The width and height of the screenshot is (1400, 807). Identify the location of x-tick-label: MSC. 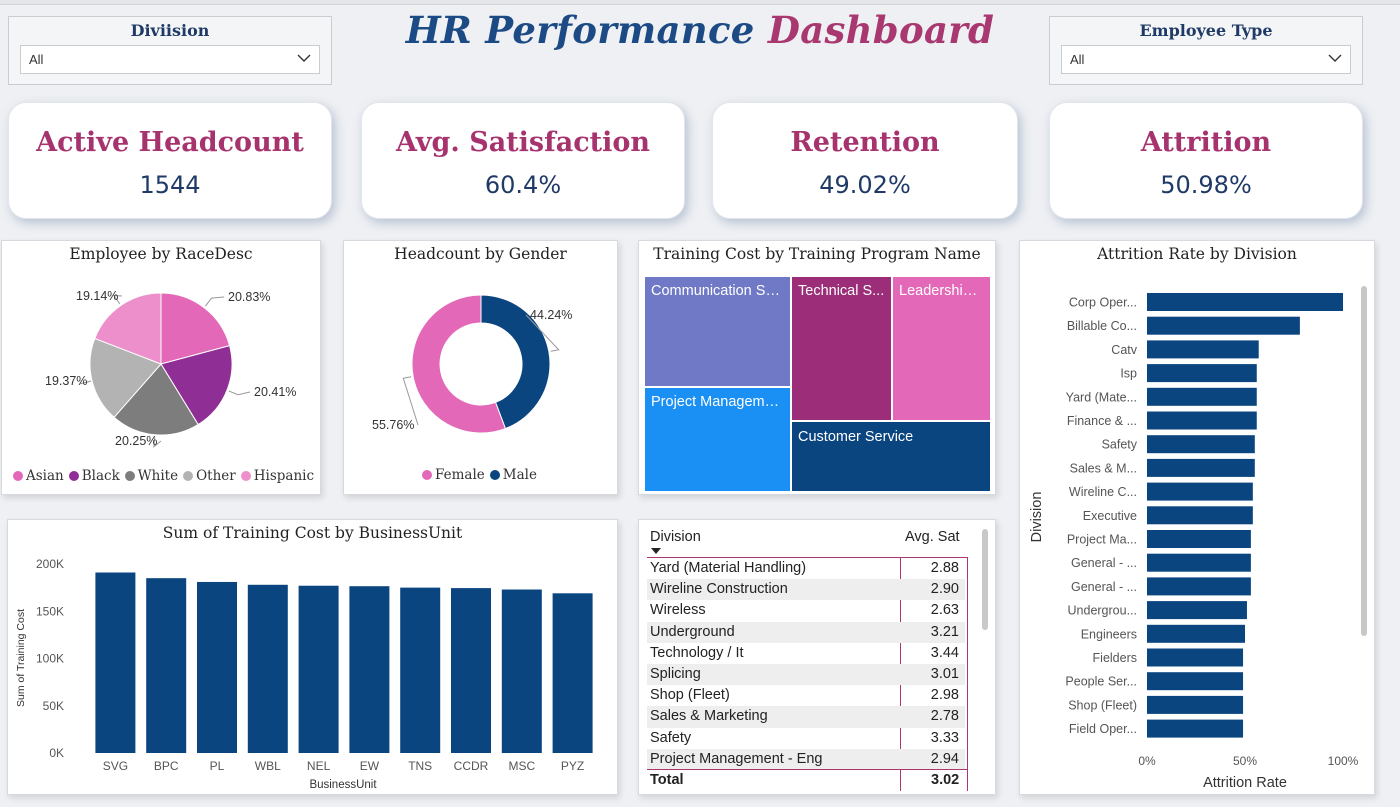
(521, 766).